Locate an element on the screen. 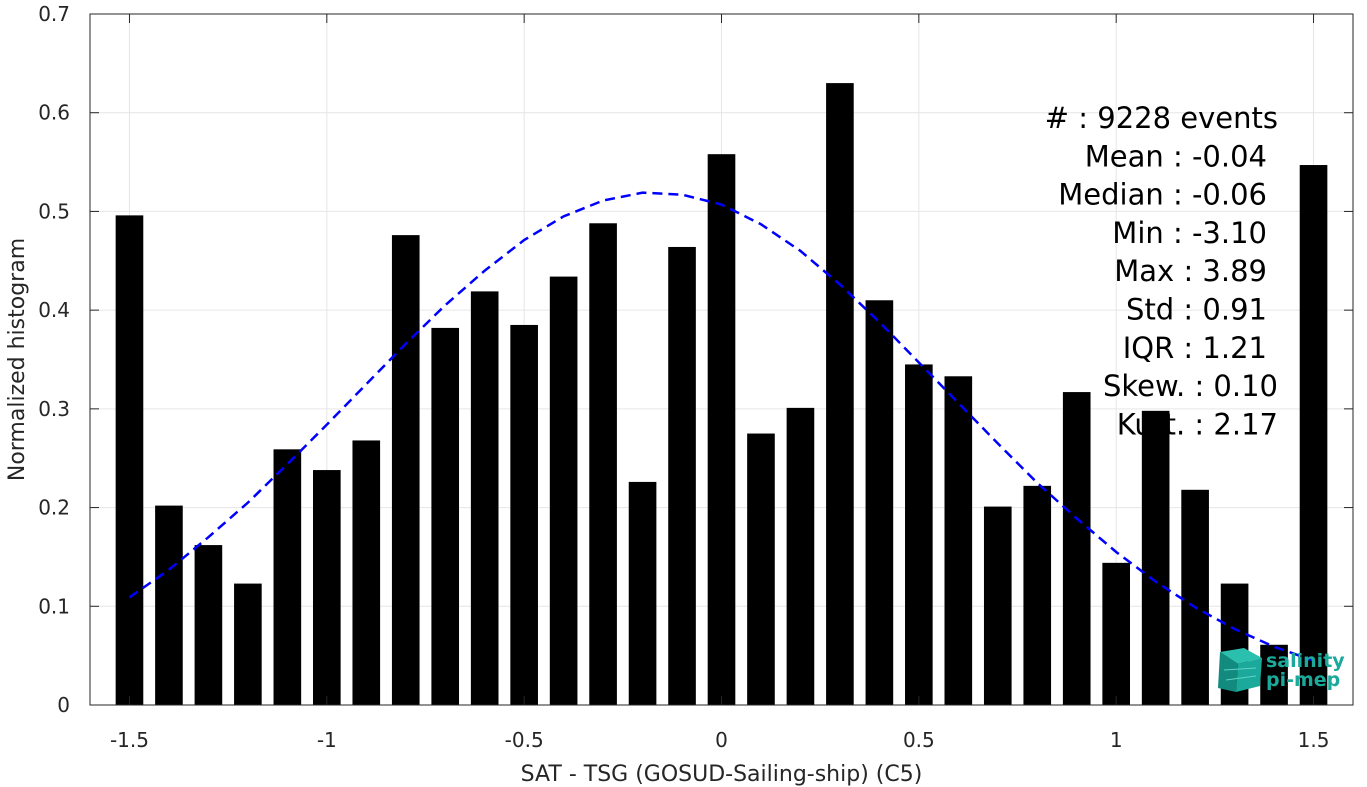  y-axis-label: Normalized histogram is located at coordinates (17, 359).